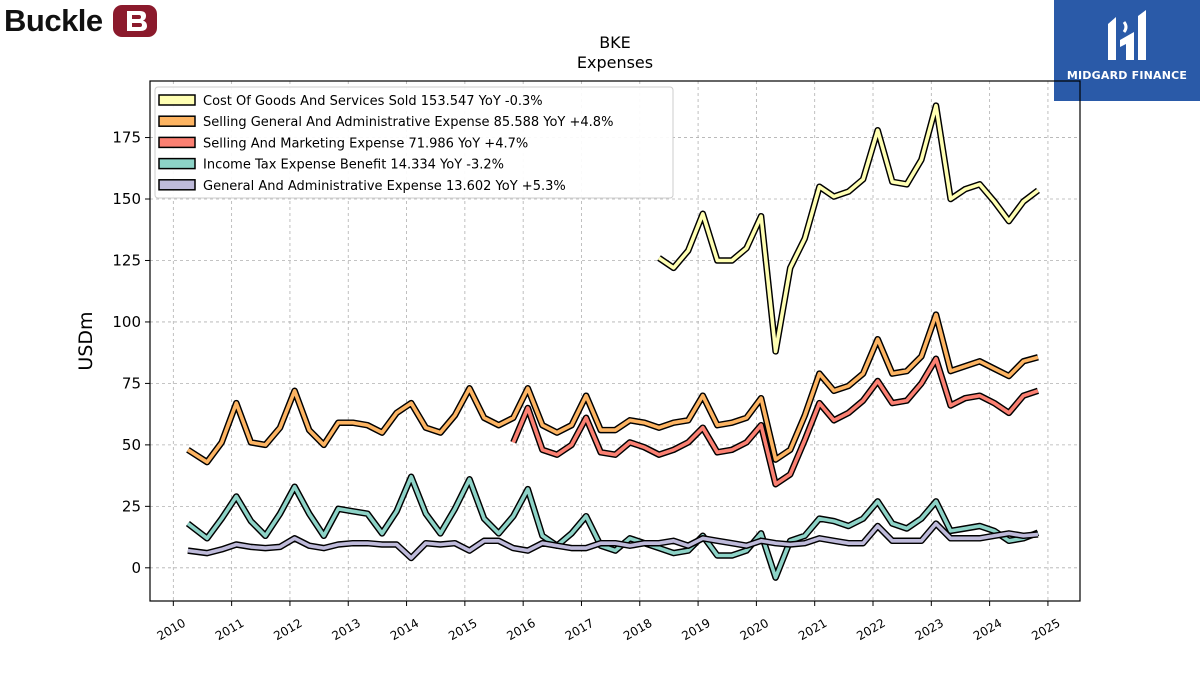 The height and width of the screenshot is (675, 1200). I want to click on x-tick-label: 2015, so click(462, 629).